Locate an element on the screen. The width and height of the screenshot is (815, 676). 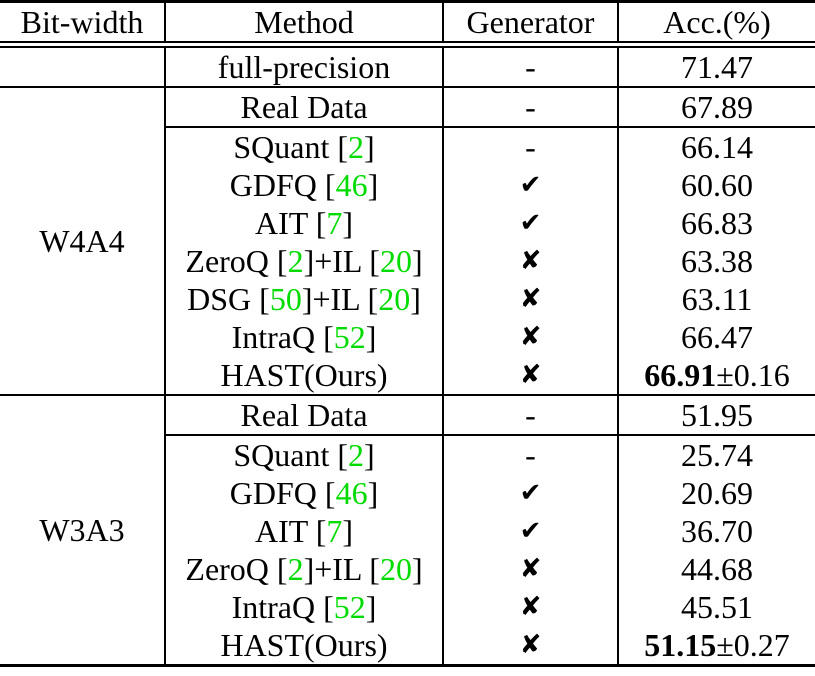
table-row-zeroq-il: ZeroQ [2]+IL [20] ✘ 44.68 is located at coordinates (407, 569).